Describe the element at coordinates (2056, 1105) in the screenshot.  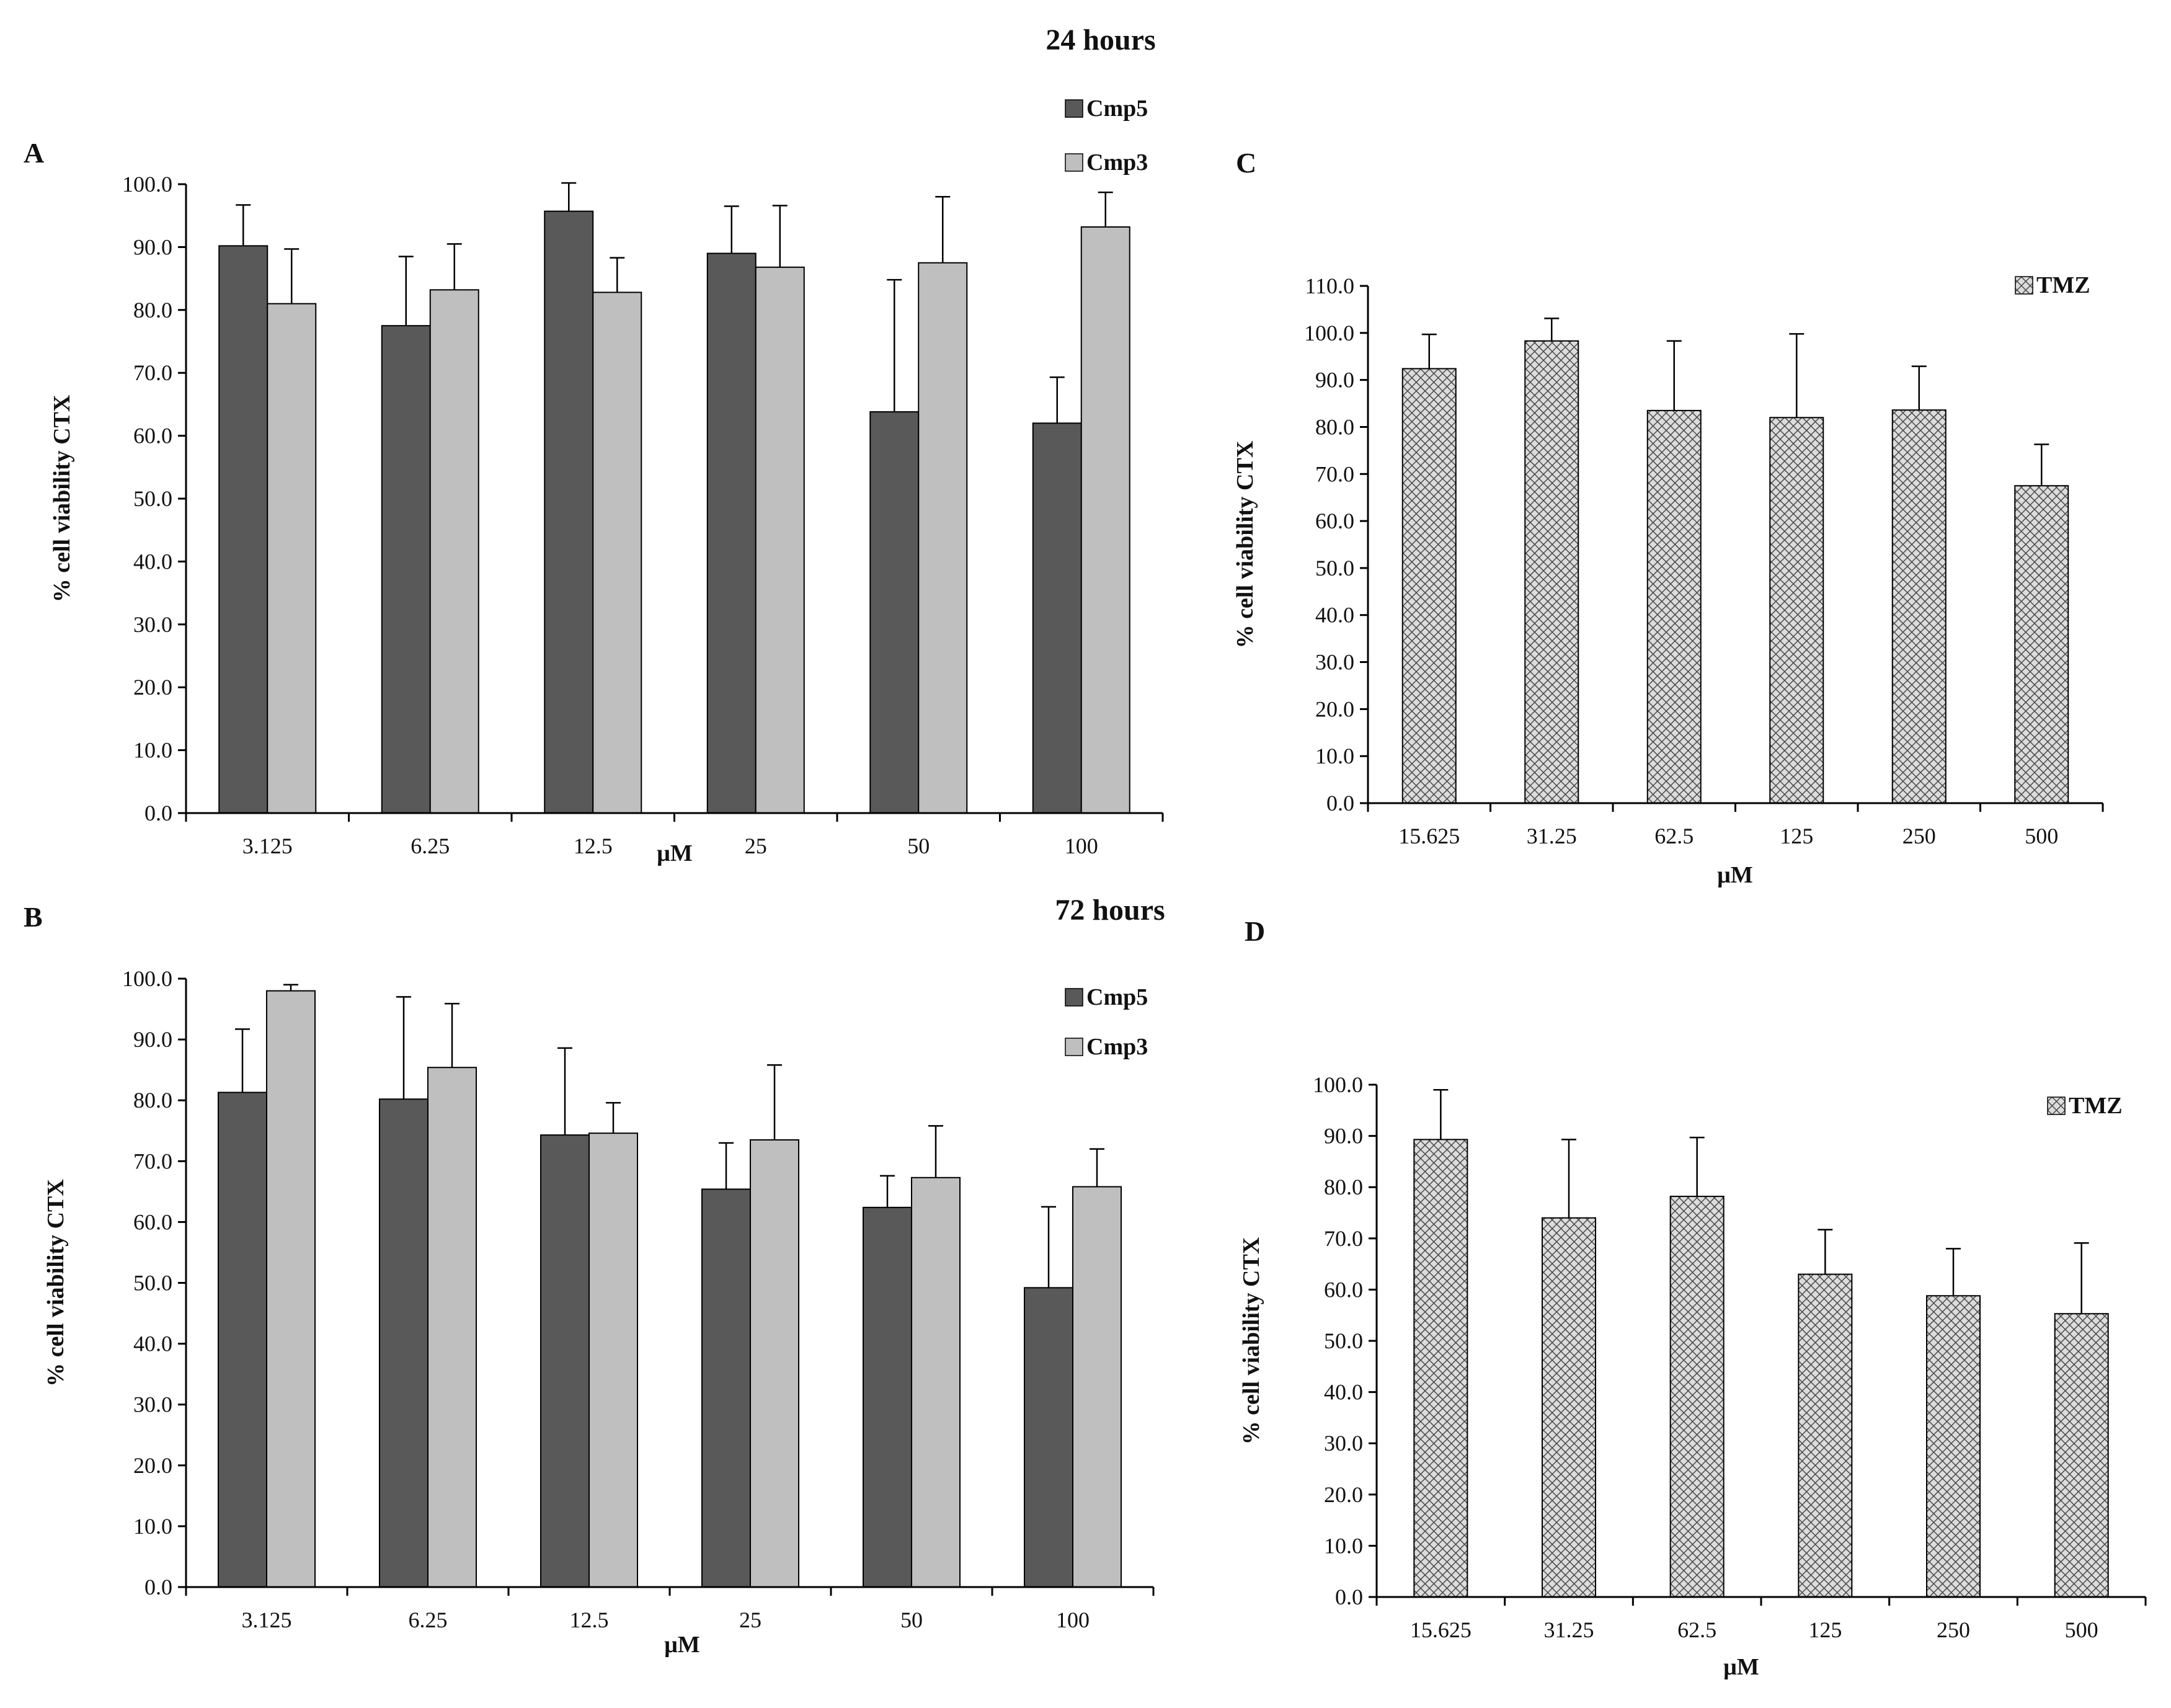
I see `chart-d-legend-swatch-tmz` at that location.